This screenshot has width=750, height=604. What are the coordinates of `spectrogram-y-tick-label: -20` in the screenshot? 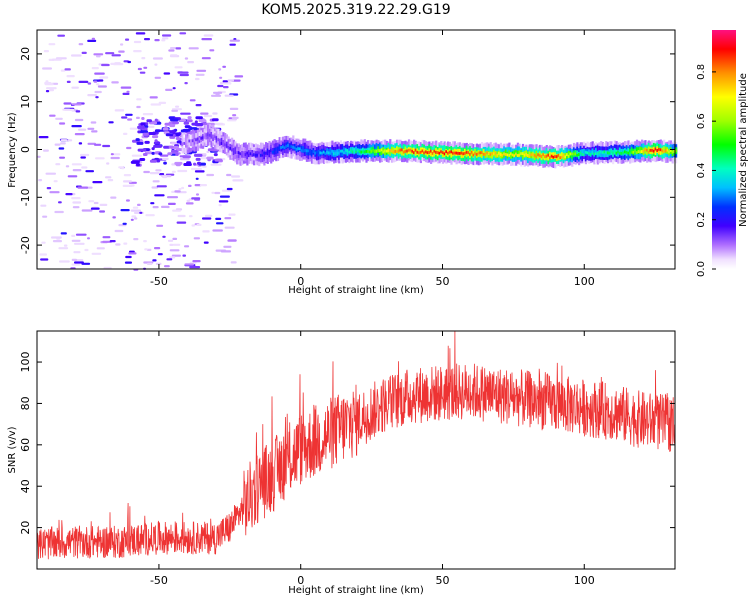 It's located at (25, 245).